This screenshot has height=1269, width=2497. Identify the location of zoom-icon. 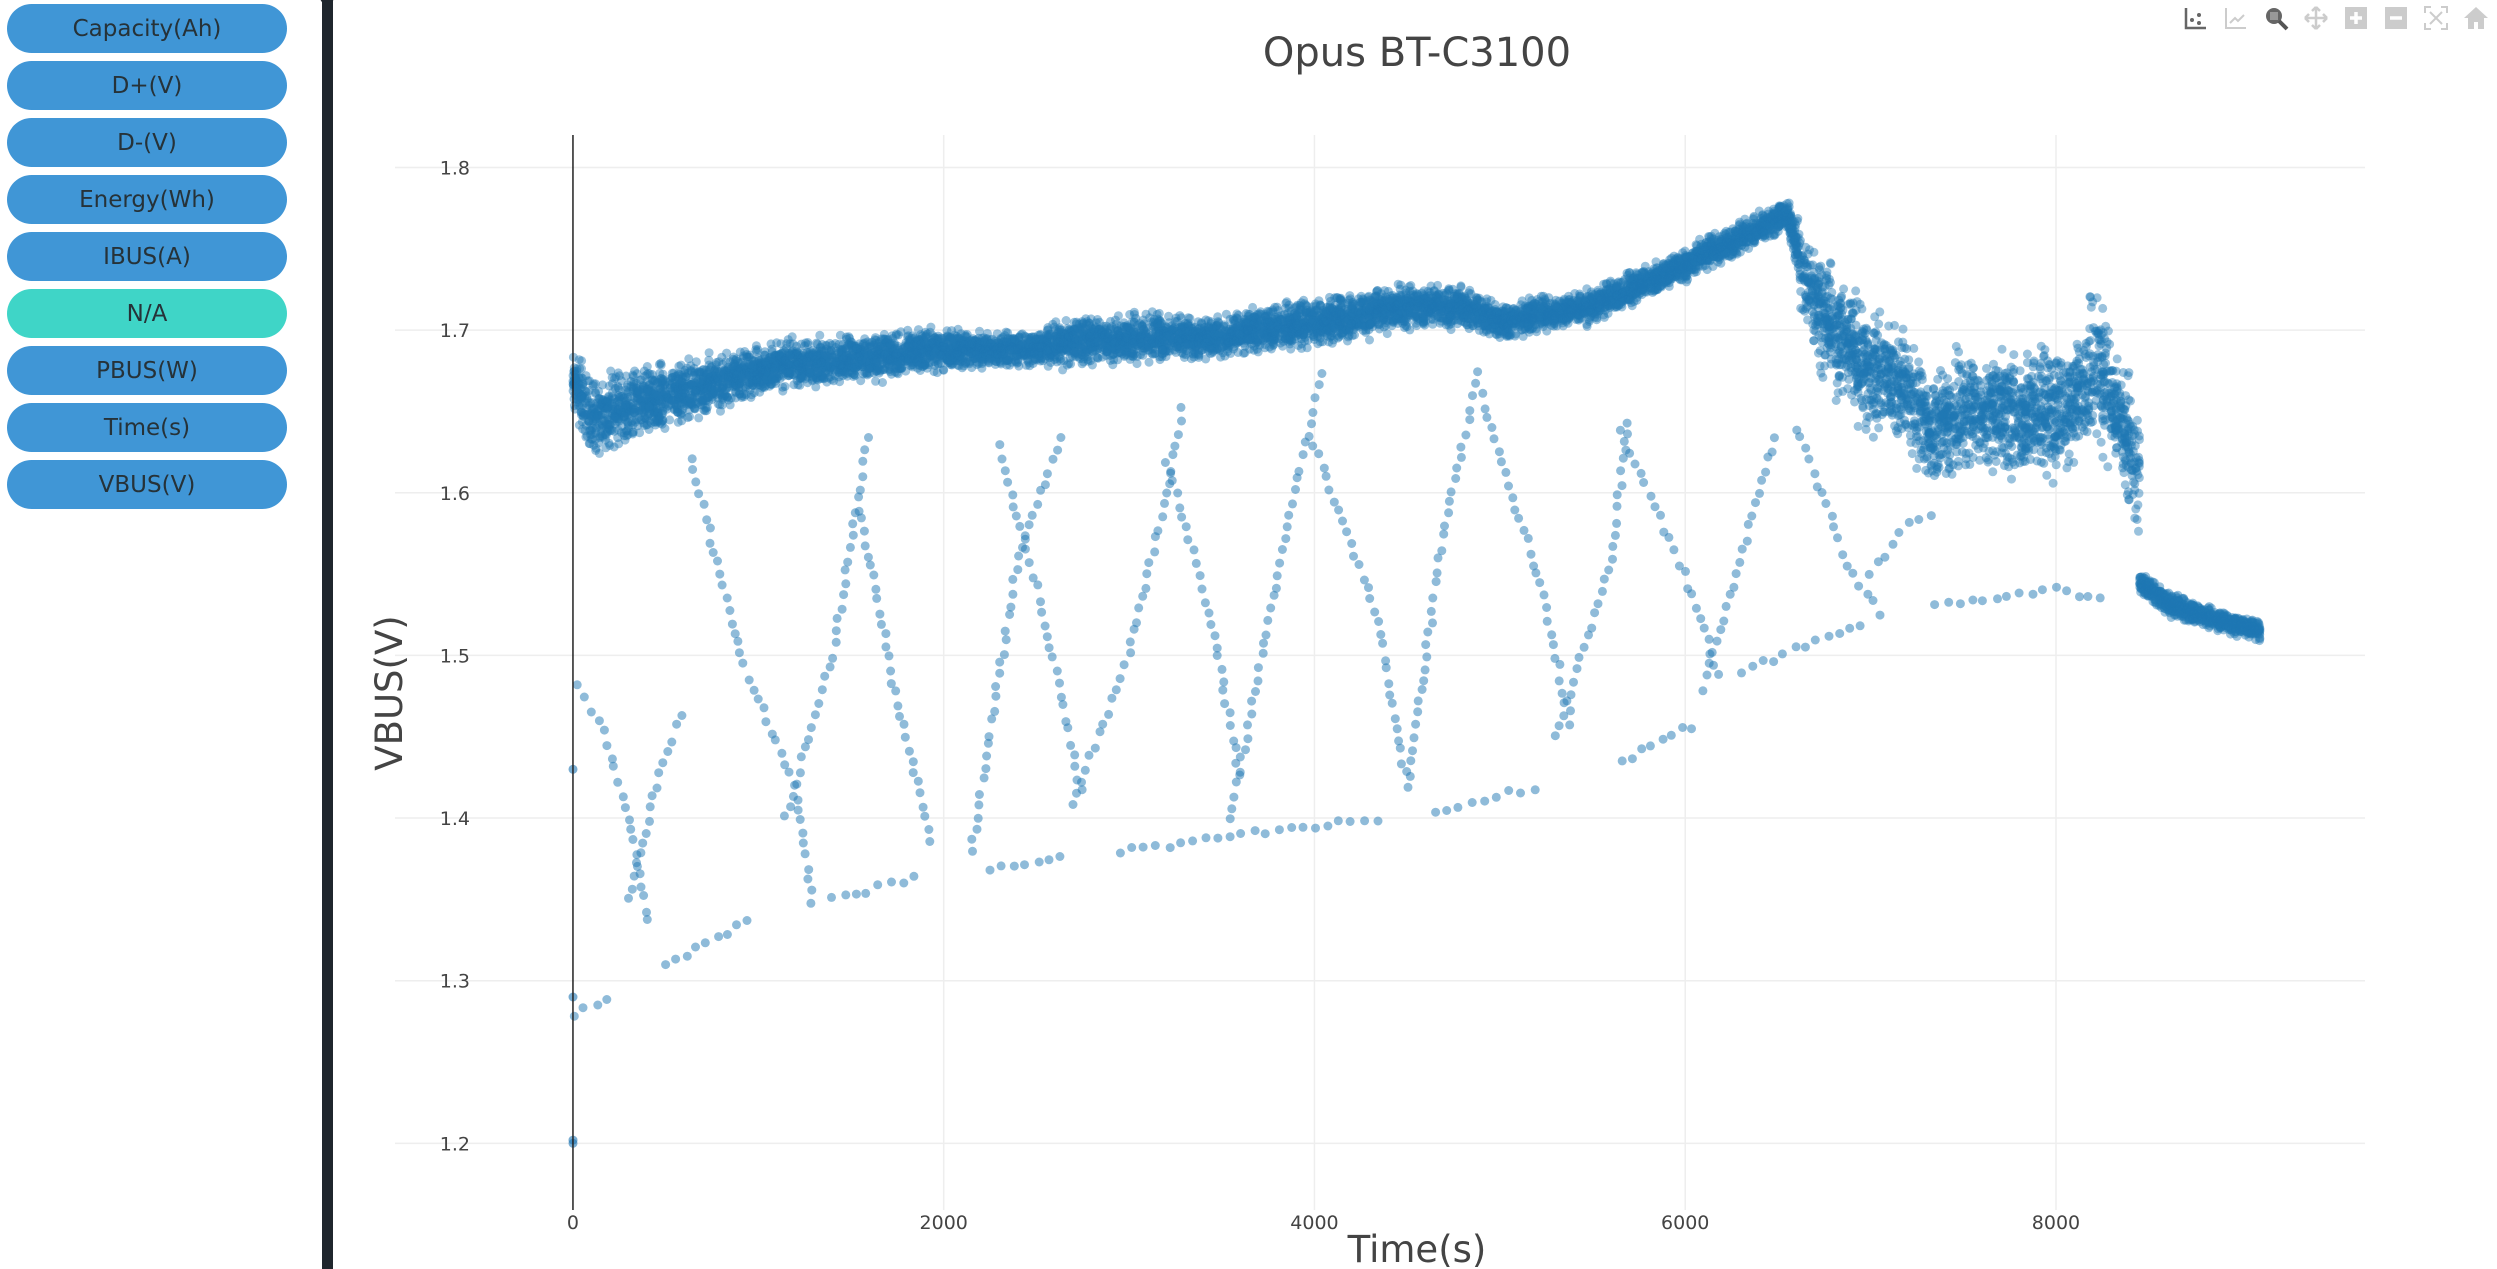
(2276, 18).